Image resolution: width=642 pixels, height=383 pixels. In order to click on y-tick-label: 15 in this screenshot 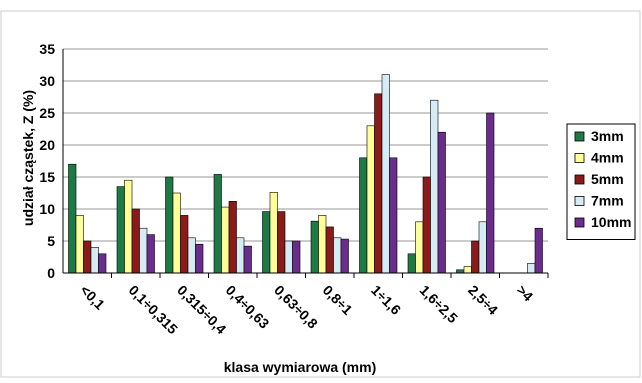, I will do `click(47, 177)`.